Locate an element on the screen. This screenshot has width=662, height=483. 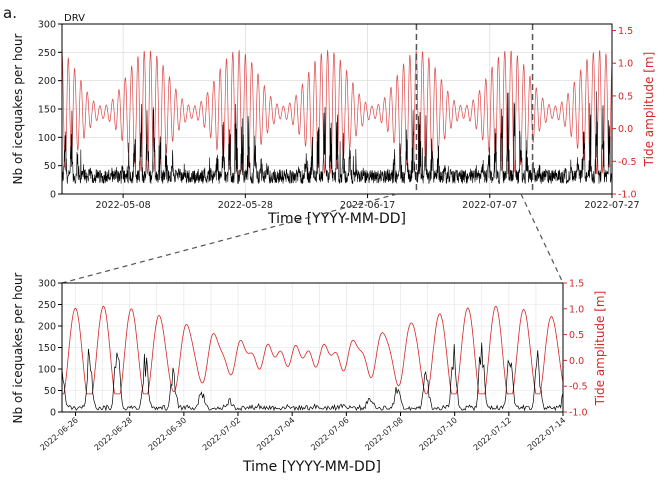
zoom-ytick-label: 100 is located at coordinates (47, 370).